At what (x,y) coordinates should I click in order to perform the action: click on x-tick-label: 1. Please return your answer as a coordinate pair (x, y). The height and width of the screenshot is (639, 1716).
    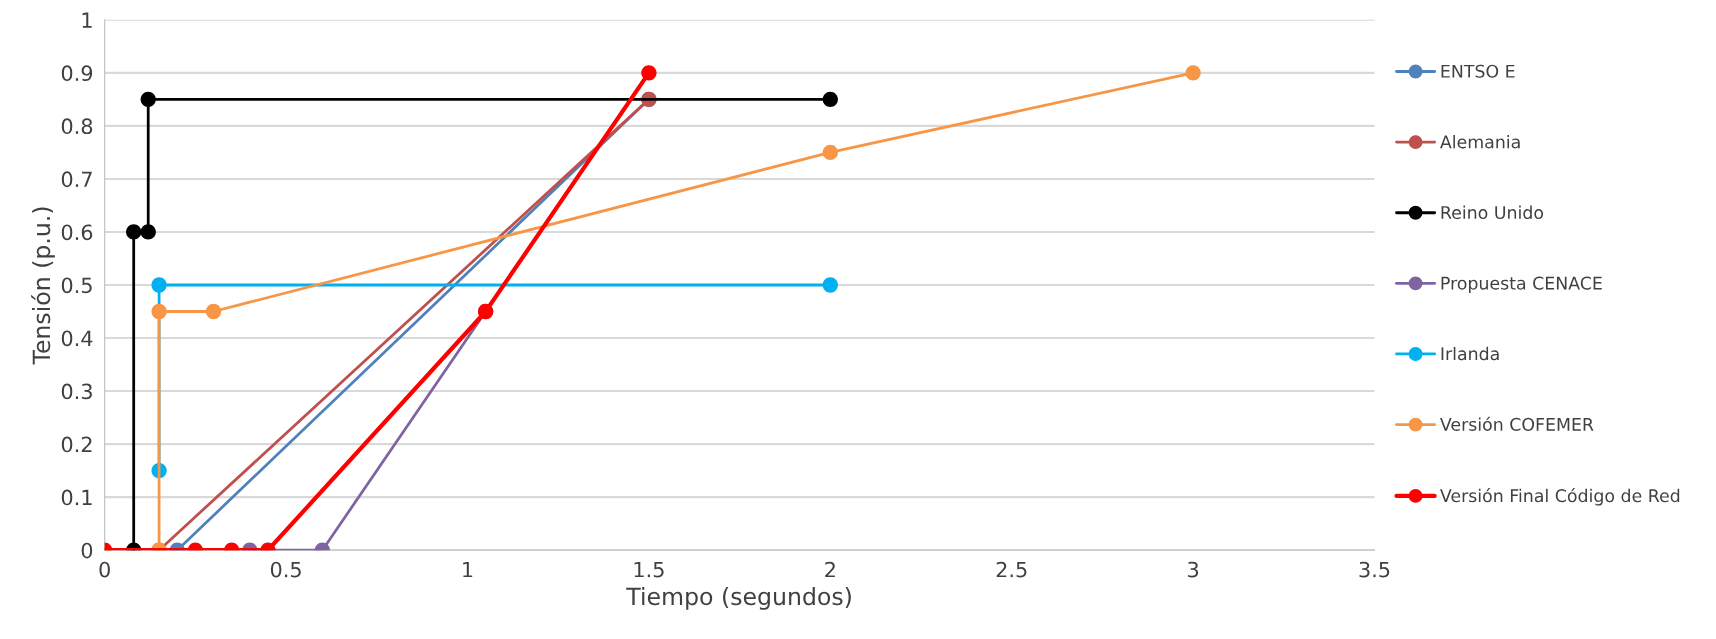
    Looking at the image, I should click on (468, 569).